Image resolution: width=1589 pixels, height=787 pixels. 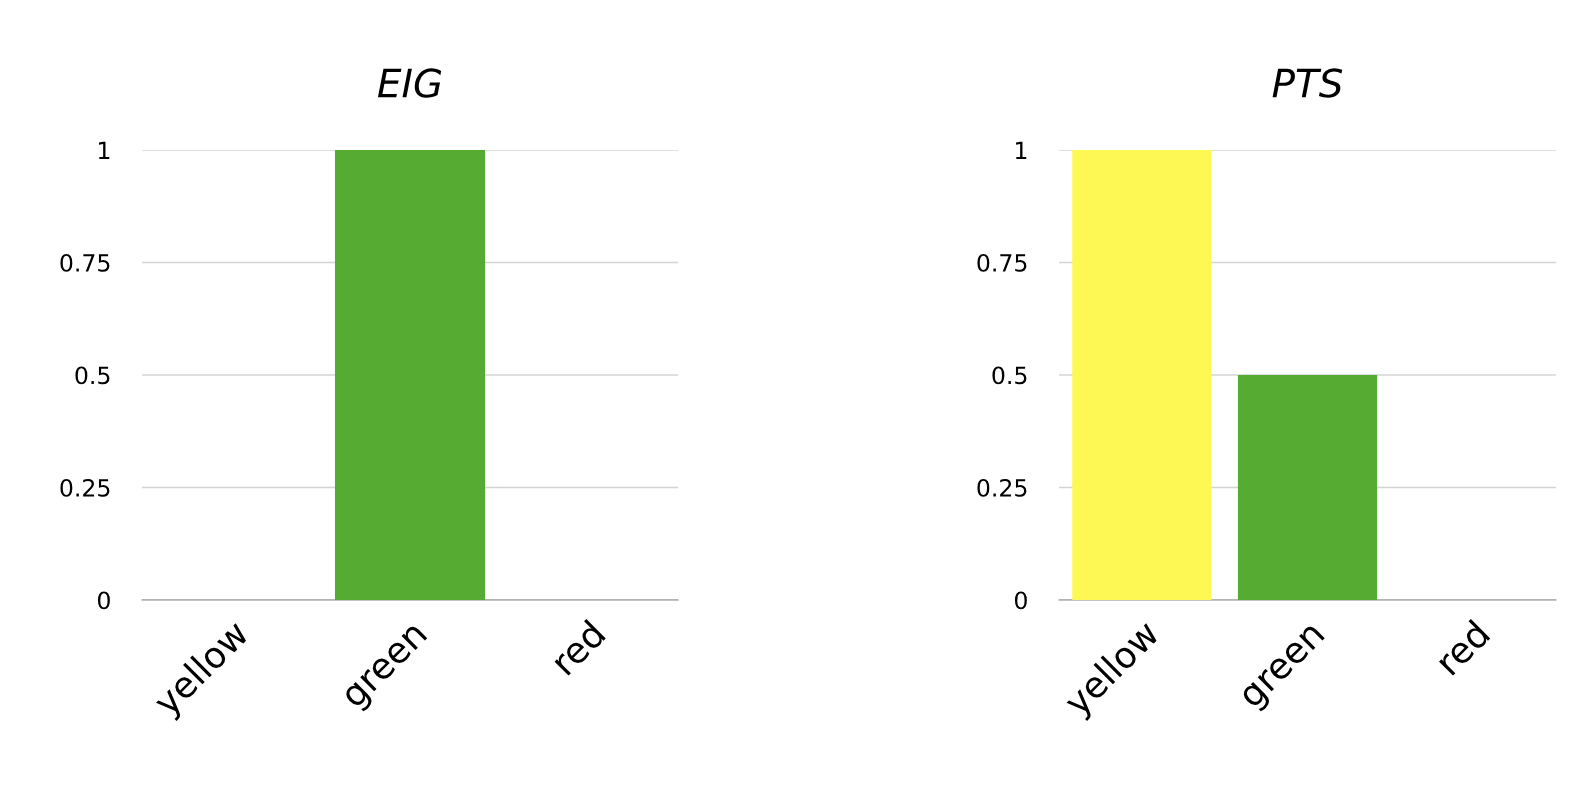 I want to click on chart-title: PTS, so click(x=1307, y=83).